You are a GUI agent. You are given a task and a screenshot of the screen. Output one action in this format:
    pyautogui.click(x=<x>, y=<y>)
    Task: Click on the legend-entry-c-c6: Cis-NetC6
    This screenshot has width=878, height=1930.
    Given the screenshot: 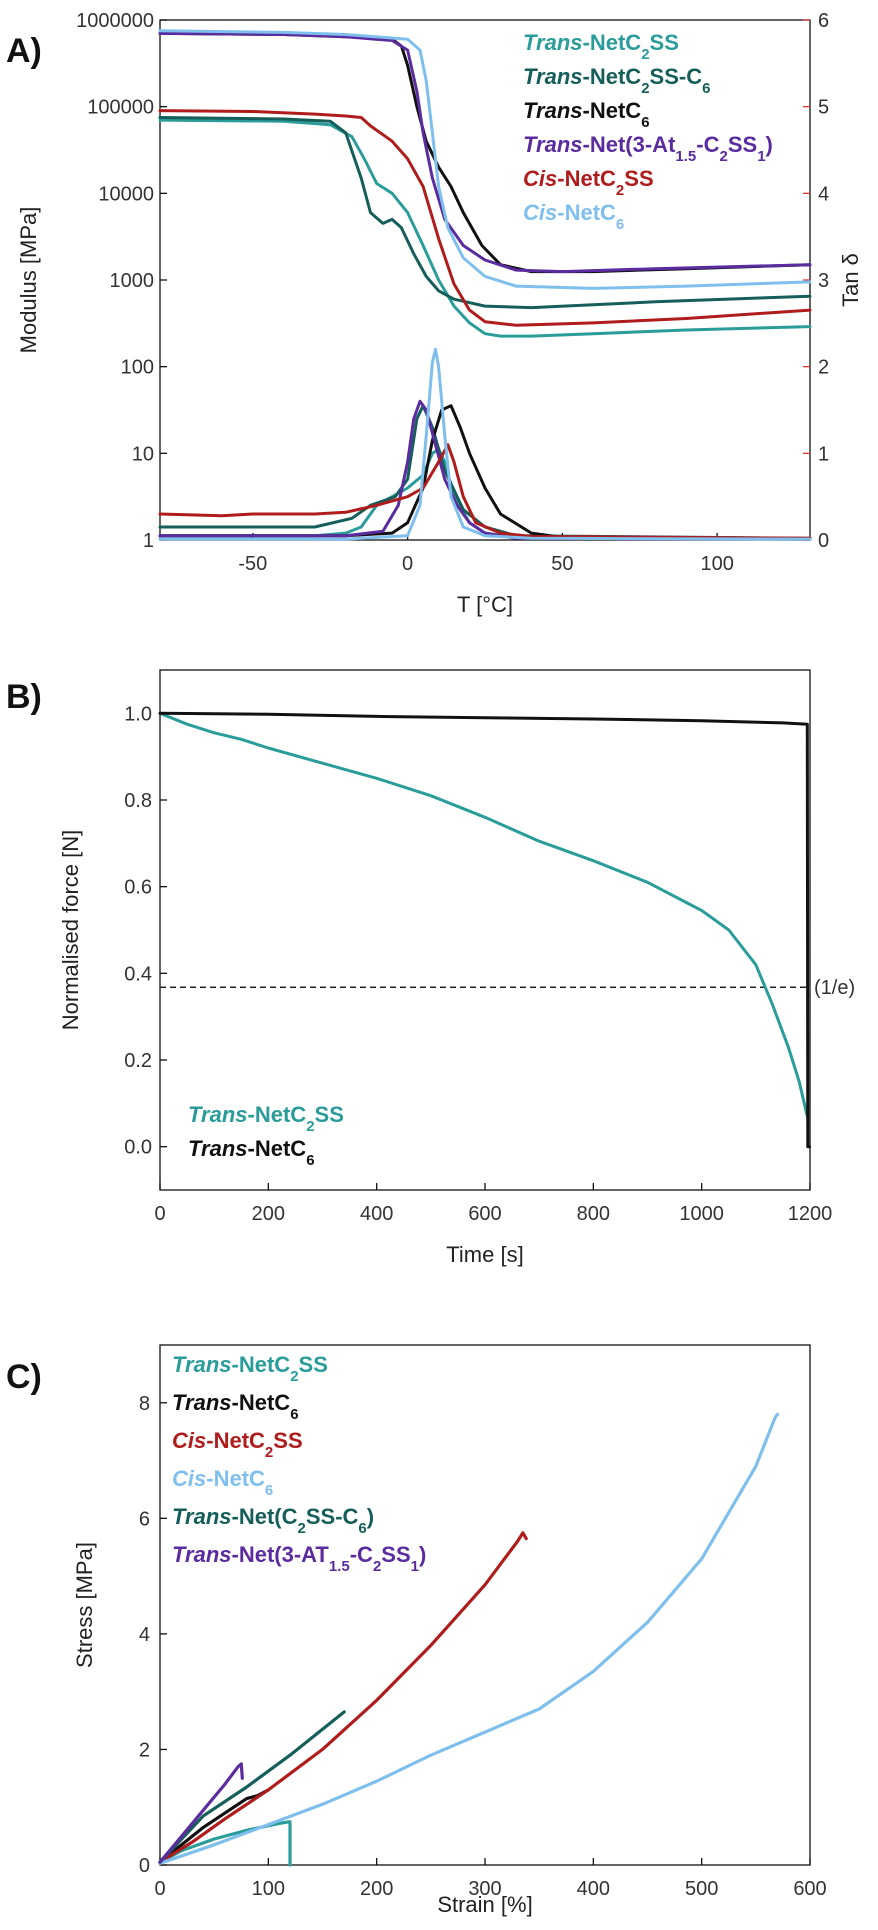 What is the action you would take?
    pyautogui.click(x=573, y=216)
    